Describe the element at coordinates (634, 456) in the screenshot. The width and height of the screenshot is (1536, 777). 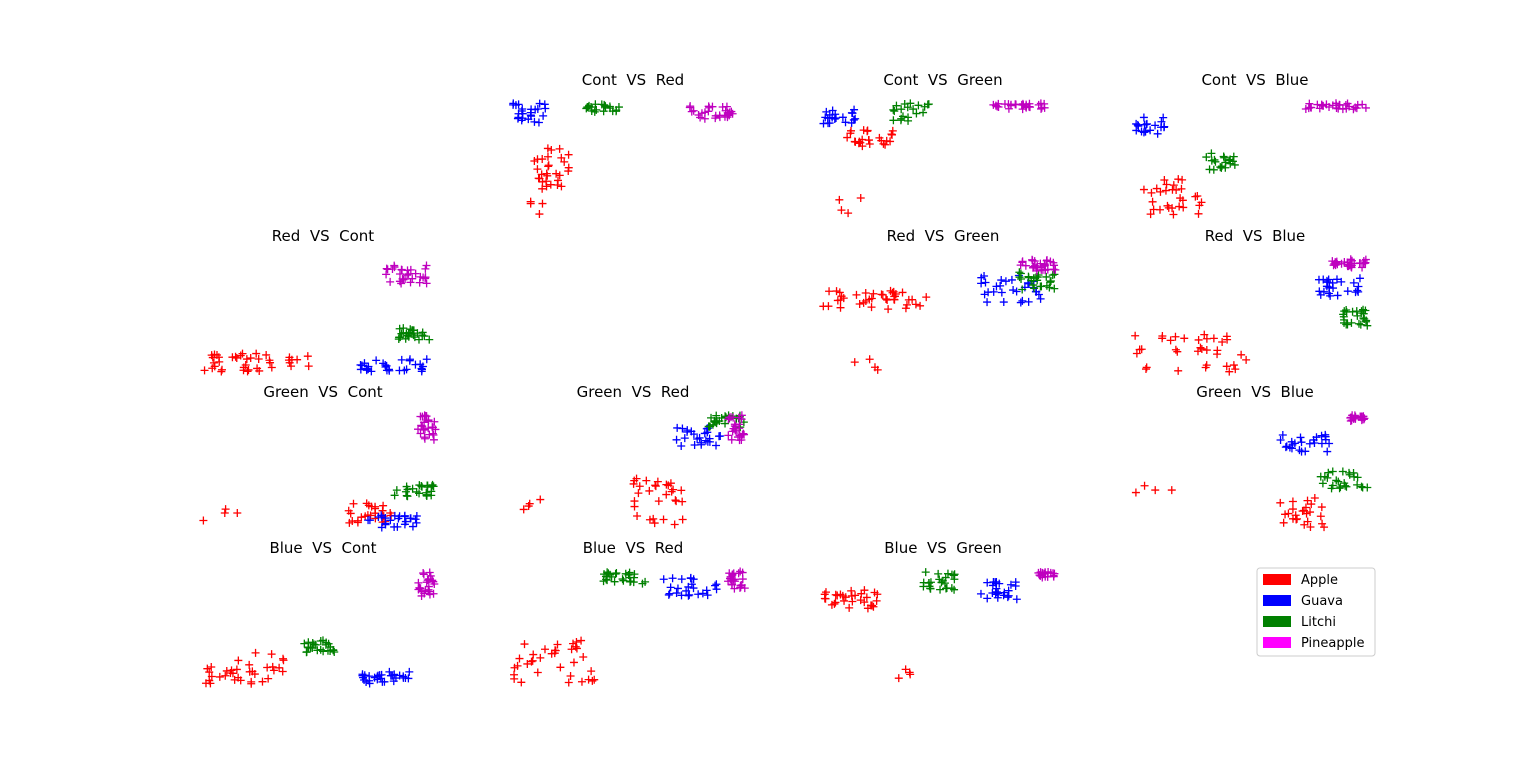
I see `scatter-panel: Green VS Red` at that location.